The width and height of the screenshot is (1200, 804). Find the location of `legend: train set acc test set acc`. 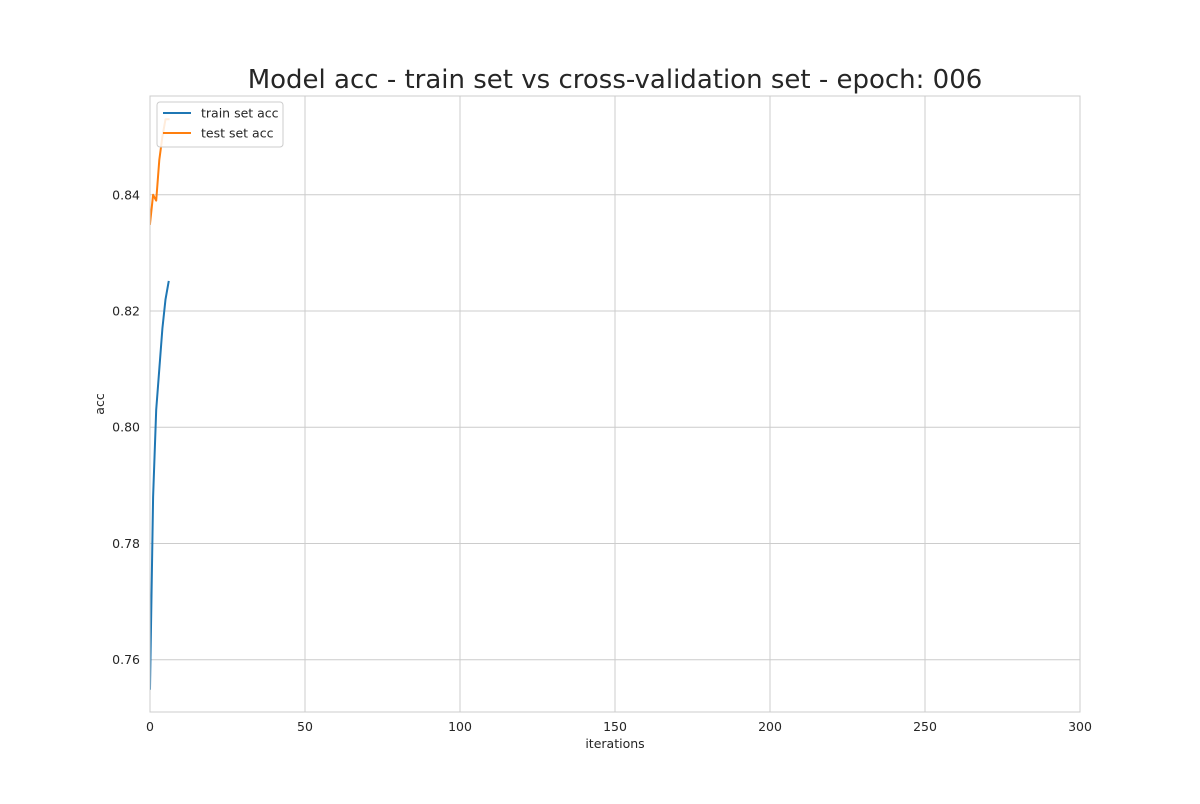

legend: train set acc test set acc is located at coordinates (220, 124).